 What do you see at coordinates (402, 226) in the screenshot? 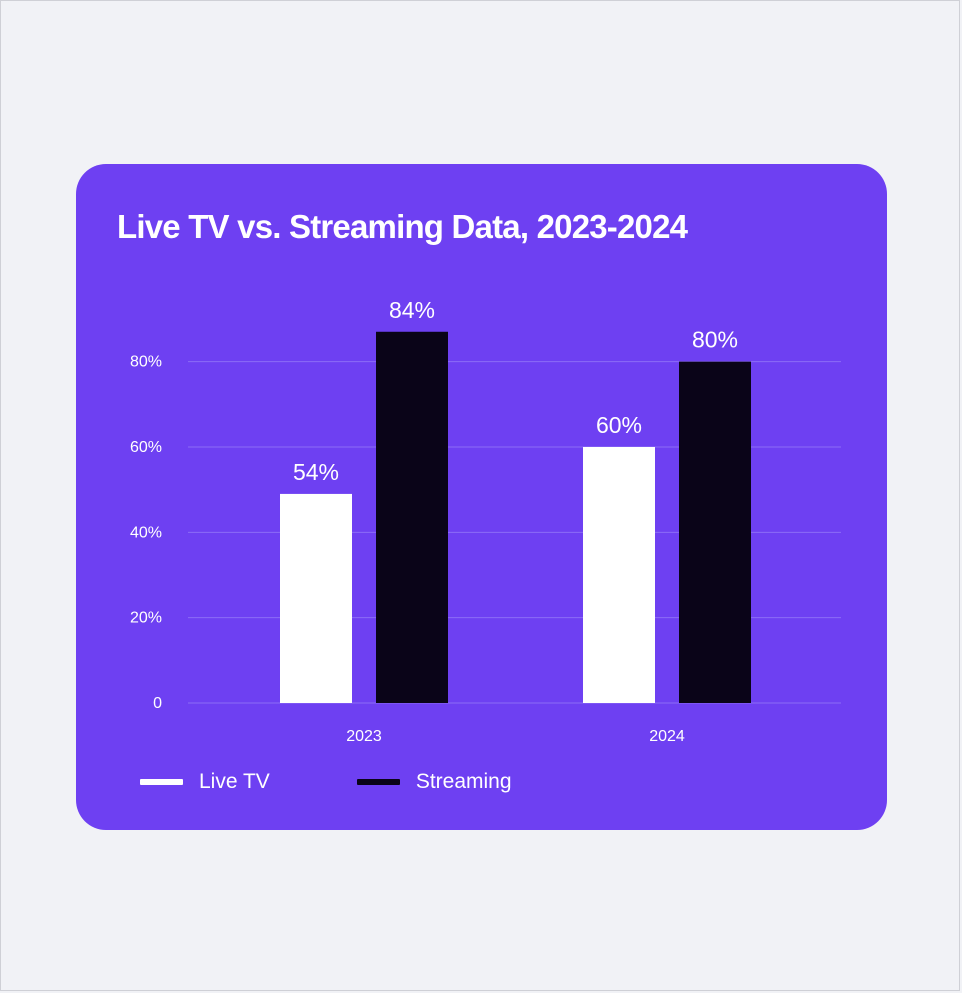
I see `chart-title: Live TV vs. Streaming Data, 2023-2024` at bounding box center [402, 226].